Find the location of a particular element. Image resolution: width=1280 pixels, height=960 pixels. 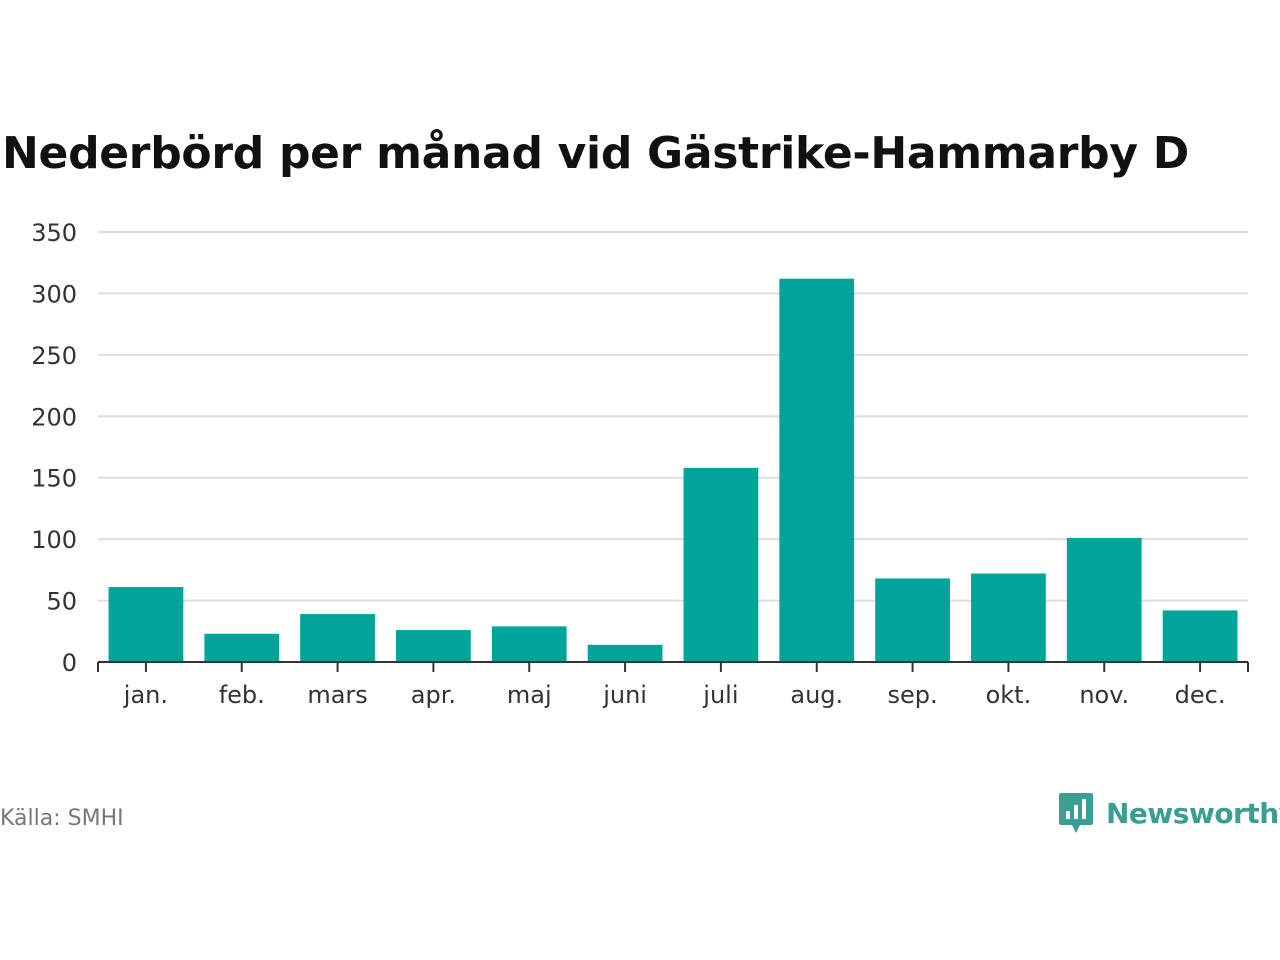

x-tick-label: jan. is located at coordinates (145, 695).